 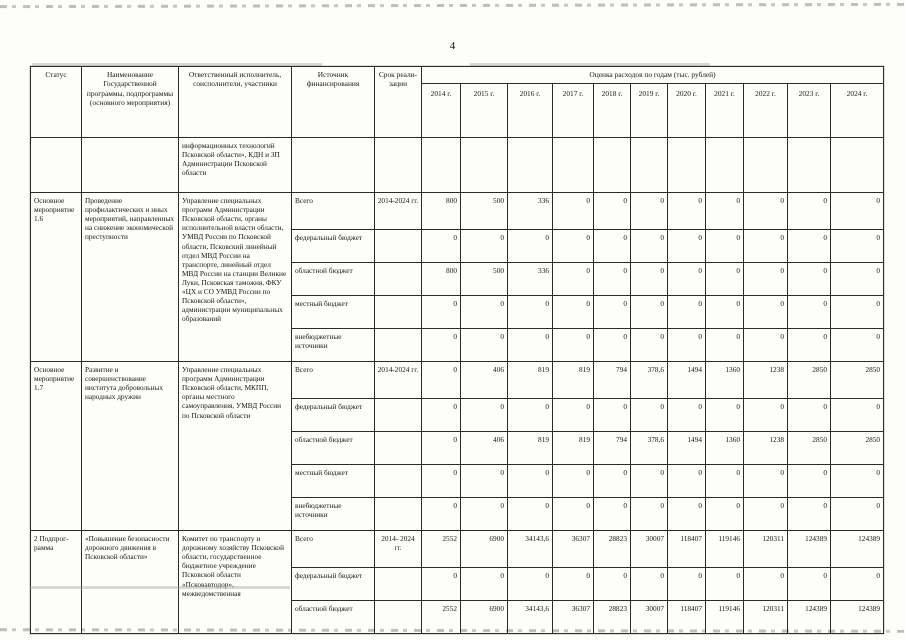 What do you see at coordinates (484, 617) in the screenshot?
I see `value-cell: 6900` at bounding box center [484, 617].